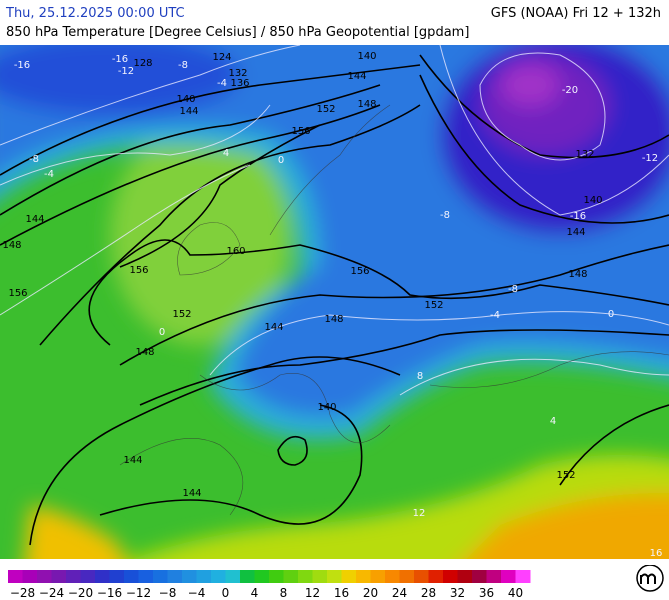 The width and height of the screenshot is (669, 600). Describe the element at coordinates (284, 593) in the screenshot. I see `legend-label: 8` at that location.